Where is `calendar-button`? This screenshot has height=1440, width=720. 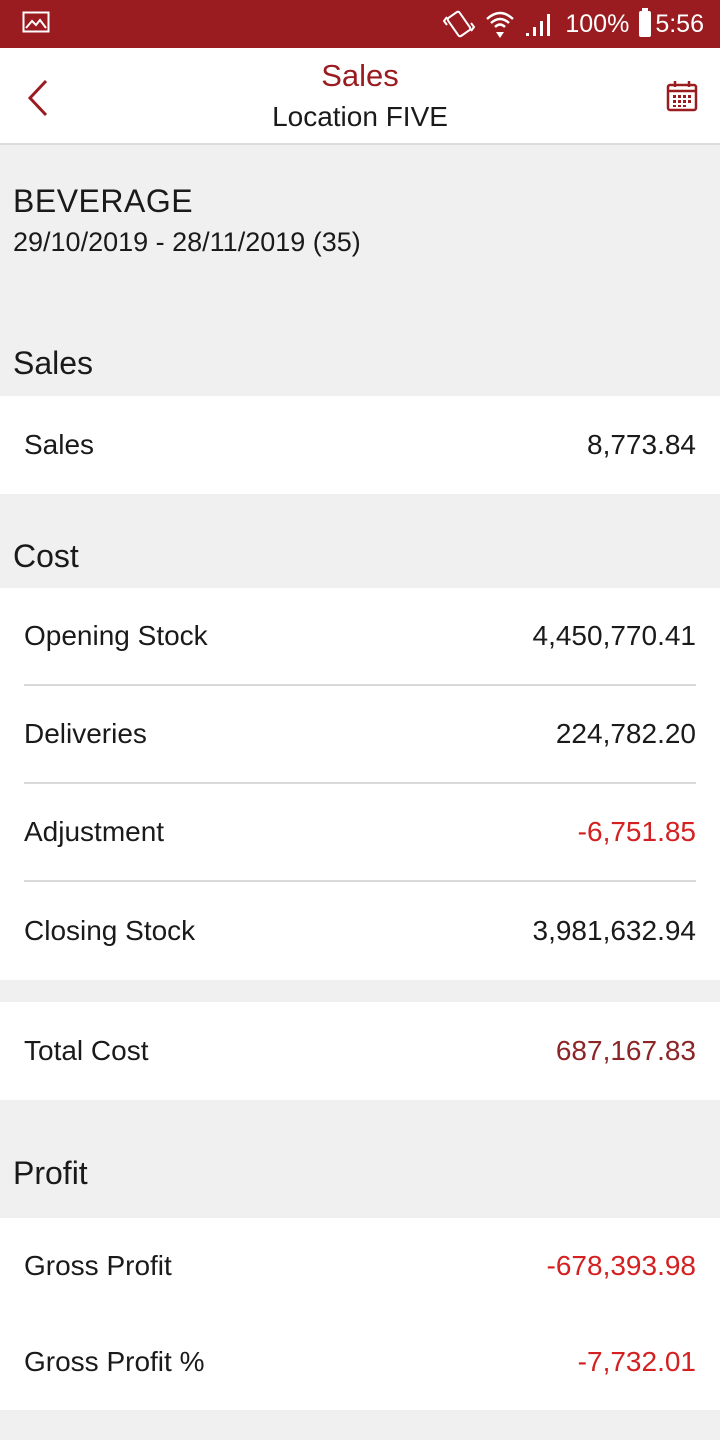 calendar-button is located at coordinates (682, 96).